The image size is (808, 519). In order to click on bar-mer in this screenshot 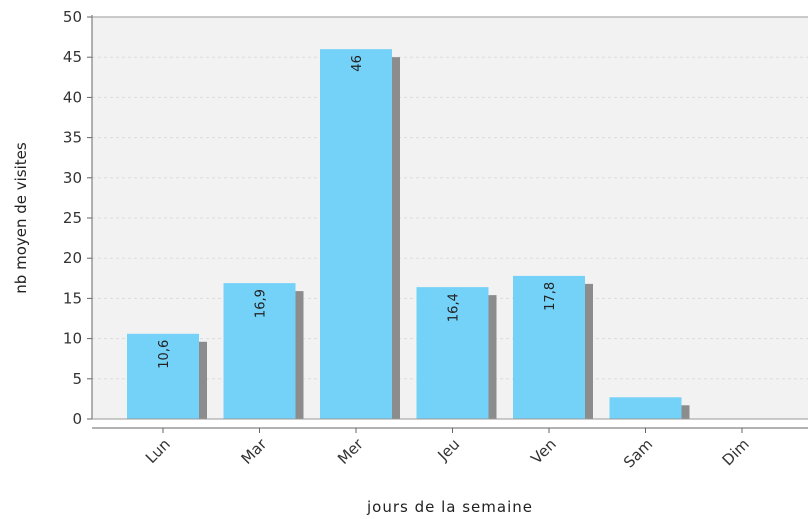, I will do `click(356, 234)`.